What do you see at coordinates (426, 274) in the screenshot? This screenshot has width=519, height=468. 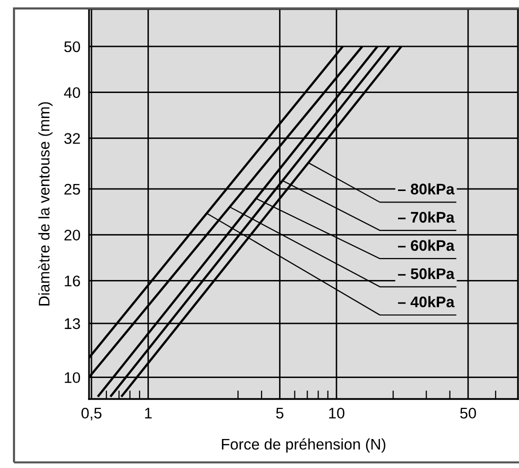 I see `text: – 50kPa` at bounding box center [426, 274].